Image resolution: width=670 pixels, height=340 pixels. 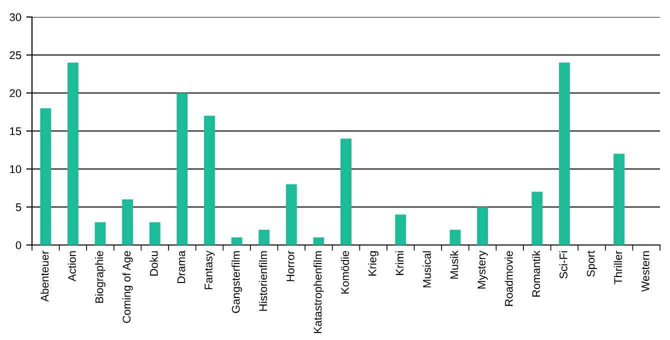 I want to click on x-tick-label: Horror, so click(x=290, y=266).